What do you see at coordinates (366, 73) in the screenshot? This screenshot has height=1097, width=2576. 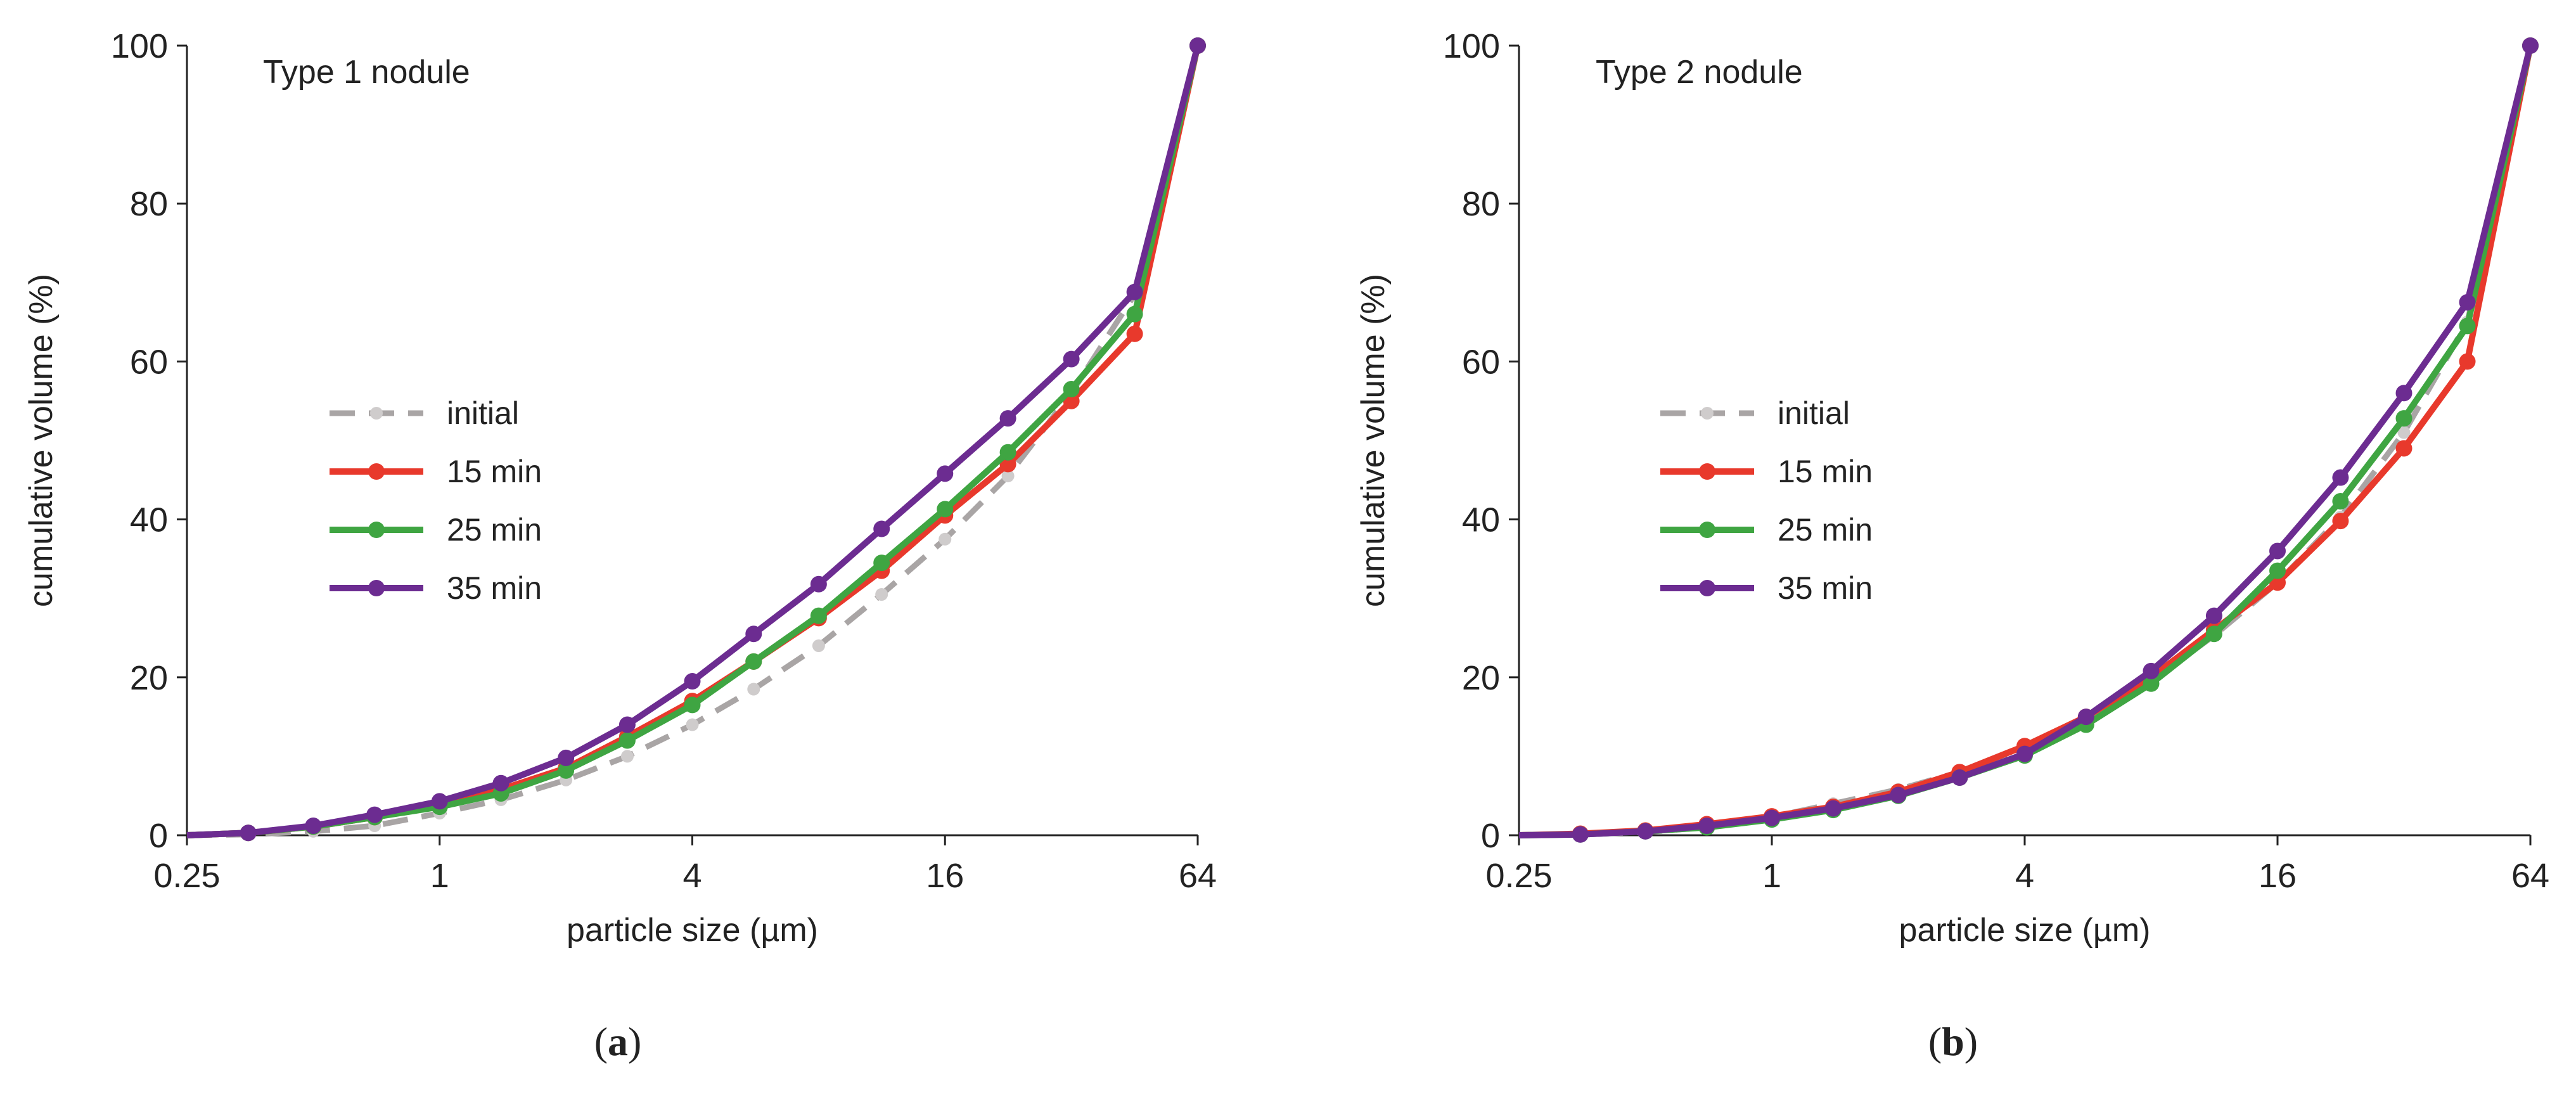 I see `chart-title: Type 1 nodule` at bounding box center [366, 73].